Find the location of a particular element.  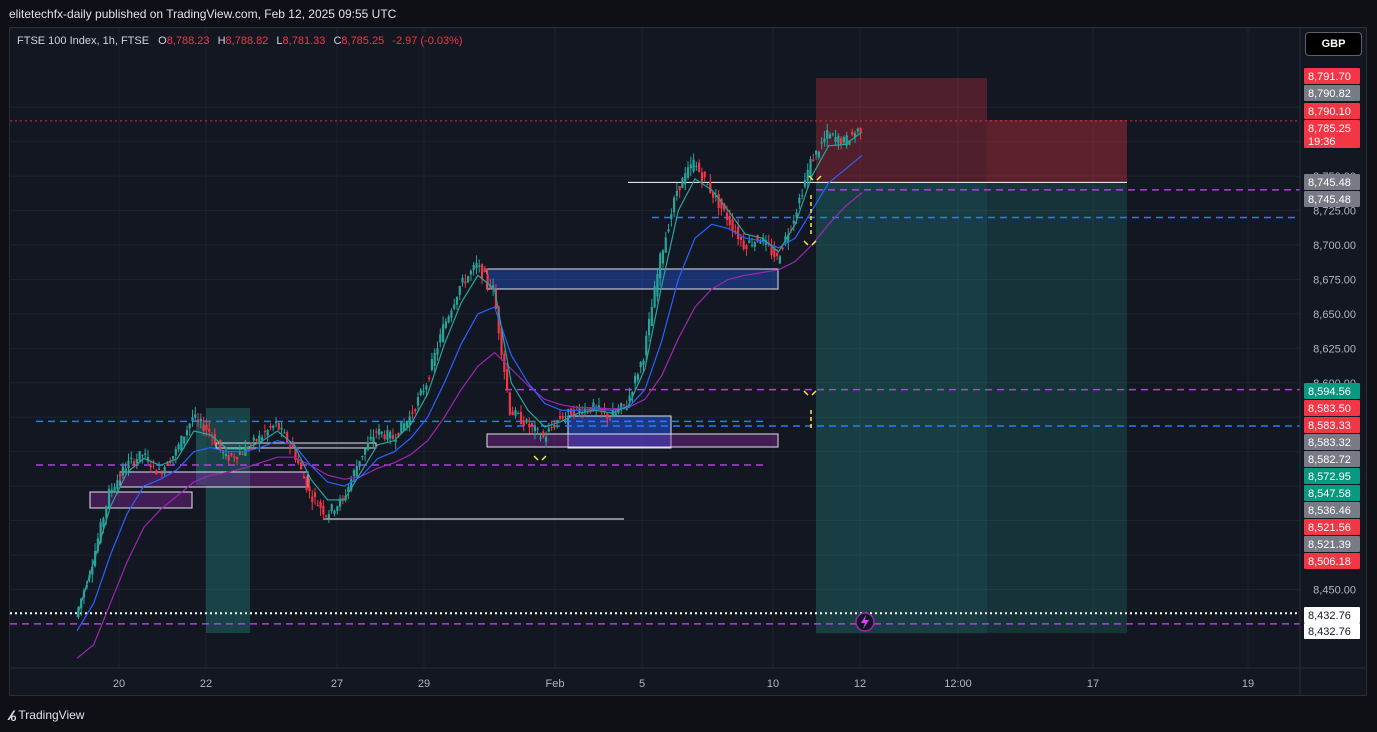

price-label: 8,536.46 is located at coordinates (1332, 510).